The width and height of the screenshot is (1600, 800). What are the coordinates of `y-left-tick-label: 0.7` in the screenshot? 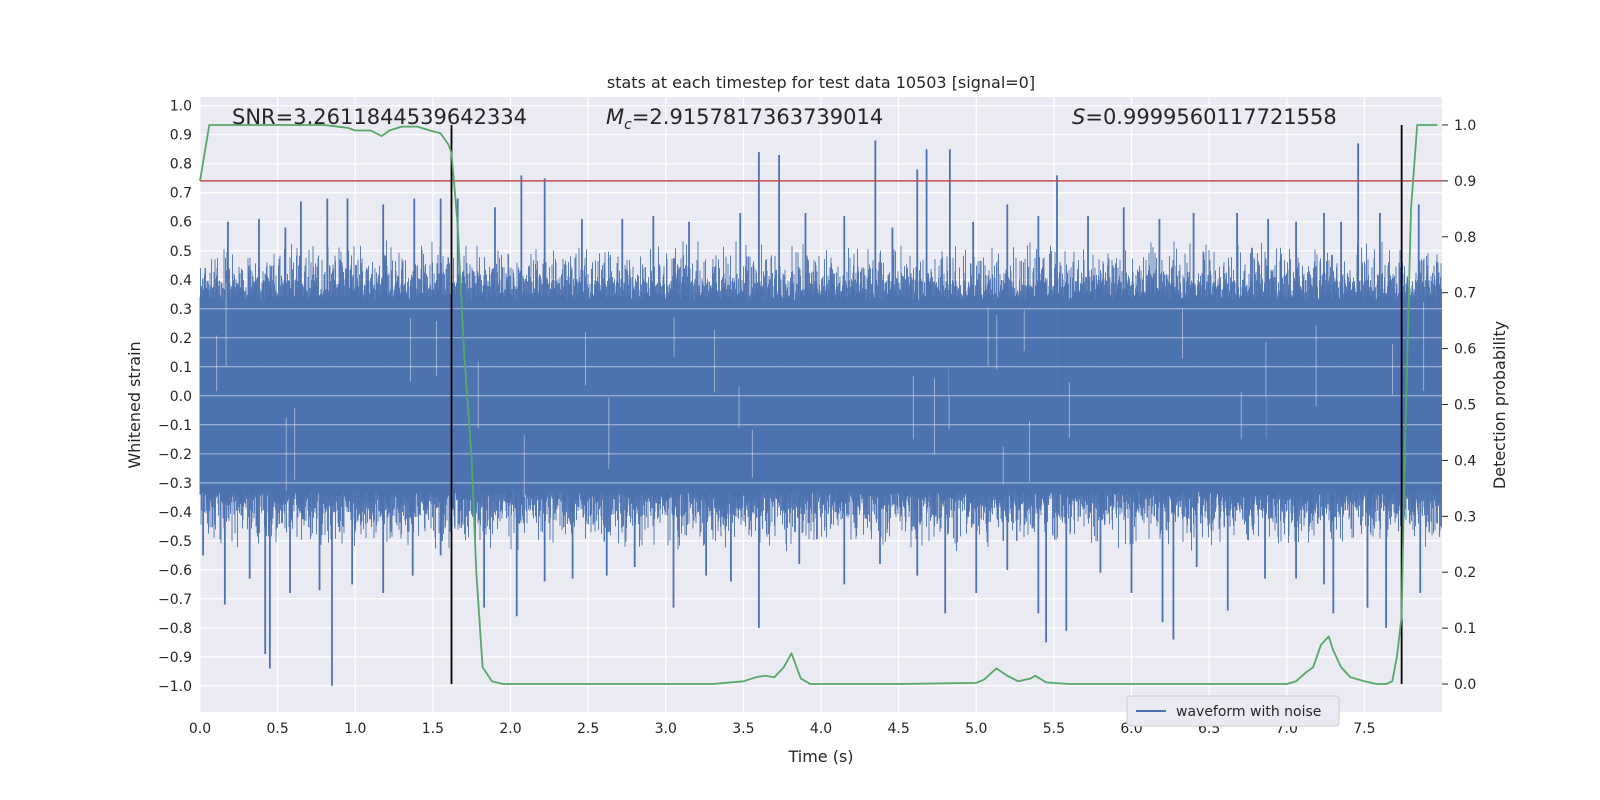 It's located at (181, 194).